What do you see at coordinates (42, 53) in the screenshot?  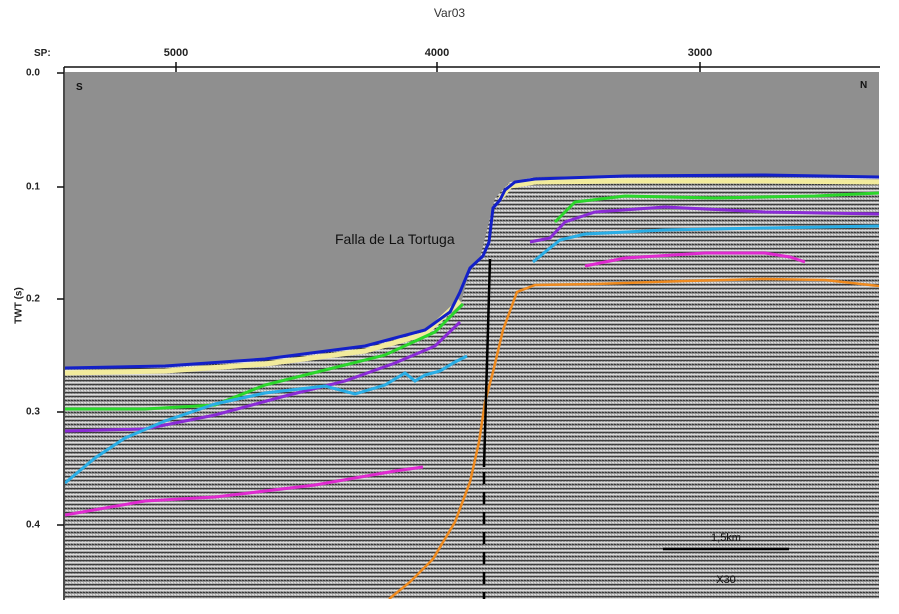 I see `sp-axis-label: SP:` at bounding box center [42, 53].